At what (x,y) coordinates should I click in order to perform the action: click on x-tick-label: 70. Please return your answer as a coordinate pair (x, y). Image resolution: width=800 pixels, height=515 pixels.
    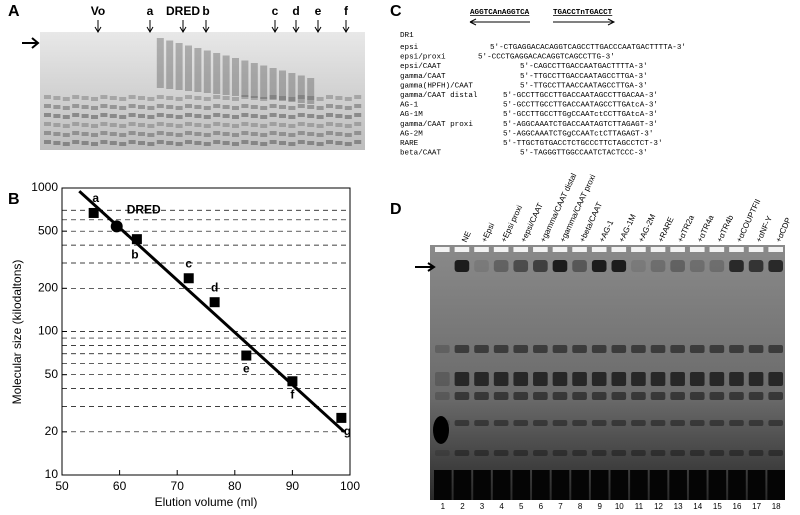
    Looking at the image, I should click on (178, 486).